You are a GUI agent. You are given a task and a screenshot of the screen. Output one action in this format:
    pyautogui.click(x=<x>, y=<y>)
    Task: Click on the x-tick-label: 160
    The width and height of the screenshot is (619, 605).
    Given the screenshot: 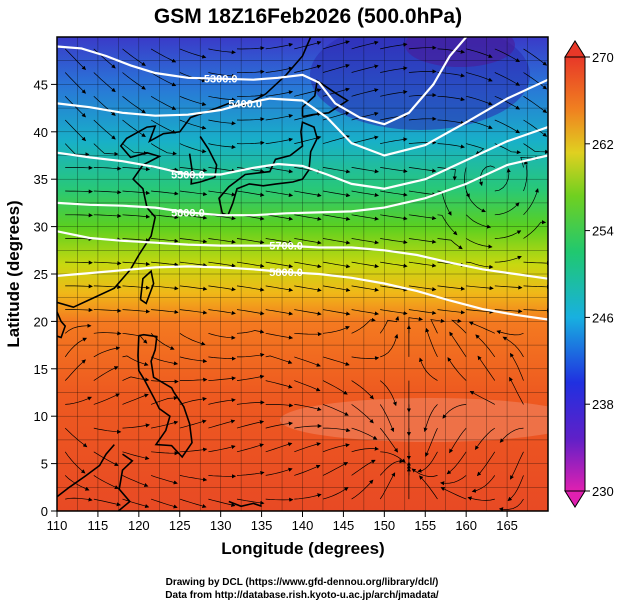 What is the action you would take?
    pyautogui.click(x=466, y=525)
    